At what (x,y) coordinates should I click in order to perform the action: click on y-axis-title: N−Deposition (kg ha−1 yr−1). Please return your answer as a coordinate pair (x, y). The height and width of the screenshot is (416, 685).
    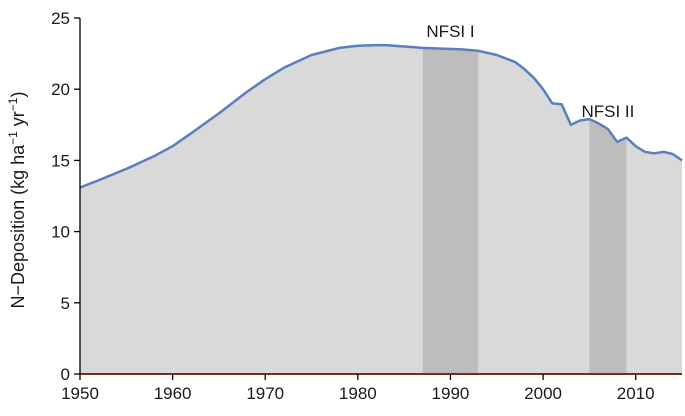
    Looking at the image, I should click on (17, 200).